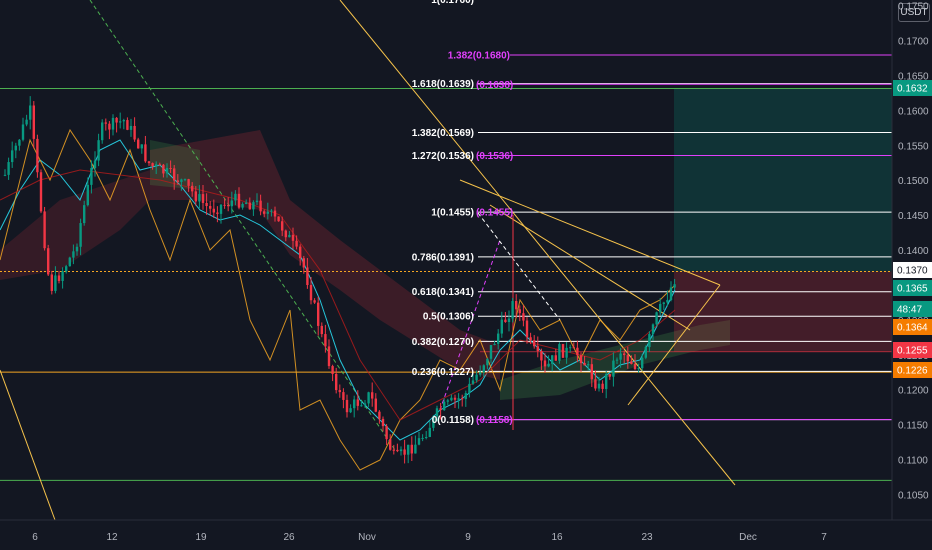 This screenshot has width=932, height=550. Describe the element at coordinates (783, 180) in the screenshot. I see `profit-zone` at that location.